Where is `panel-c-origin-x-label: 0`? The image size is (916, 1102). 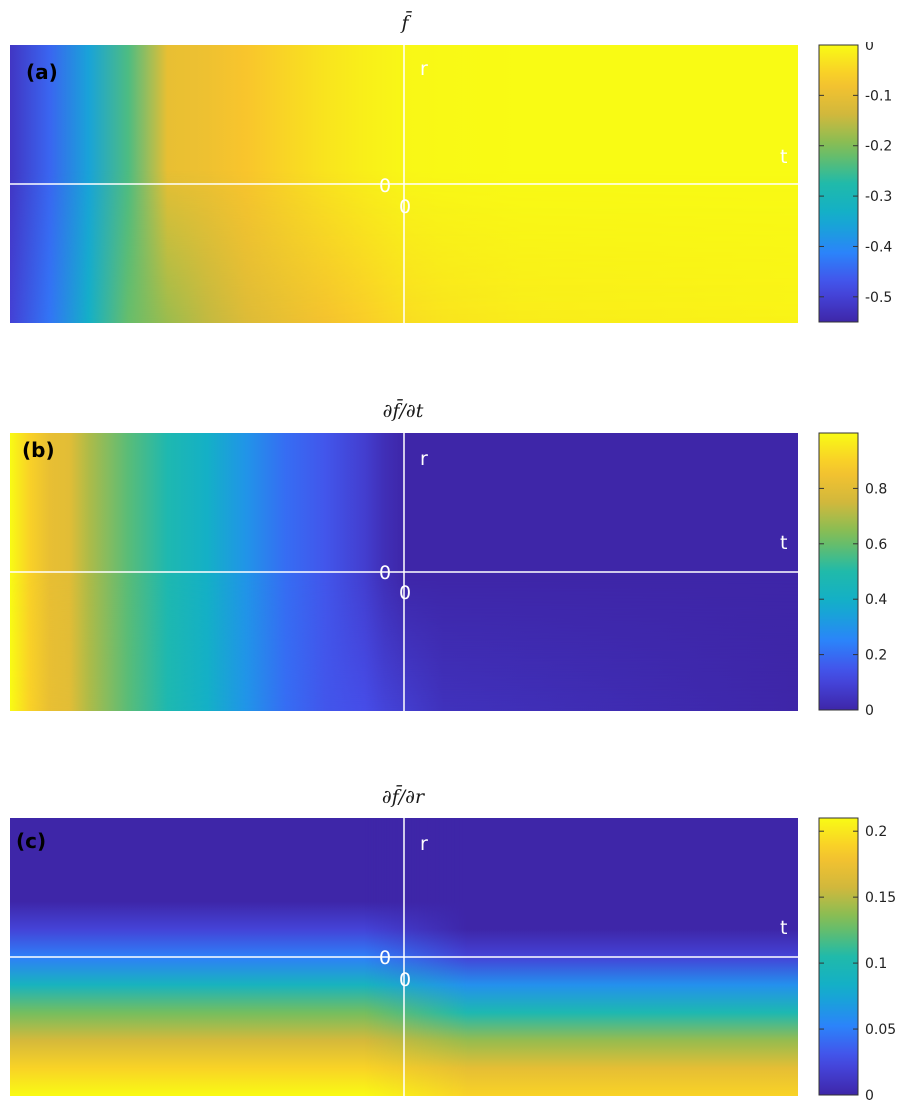 panel-c-origin-x-label: 0 is located at coordinates (385, 958).